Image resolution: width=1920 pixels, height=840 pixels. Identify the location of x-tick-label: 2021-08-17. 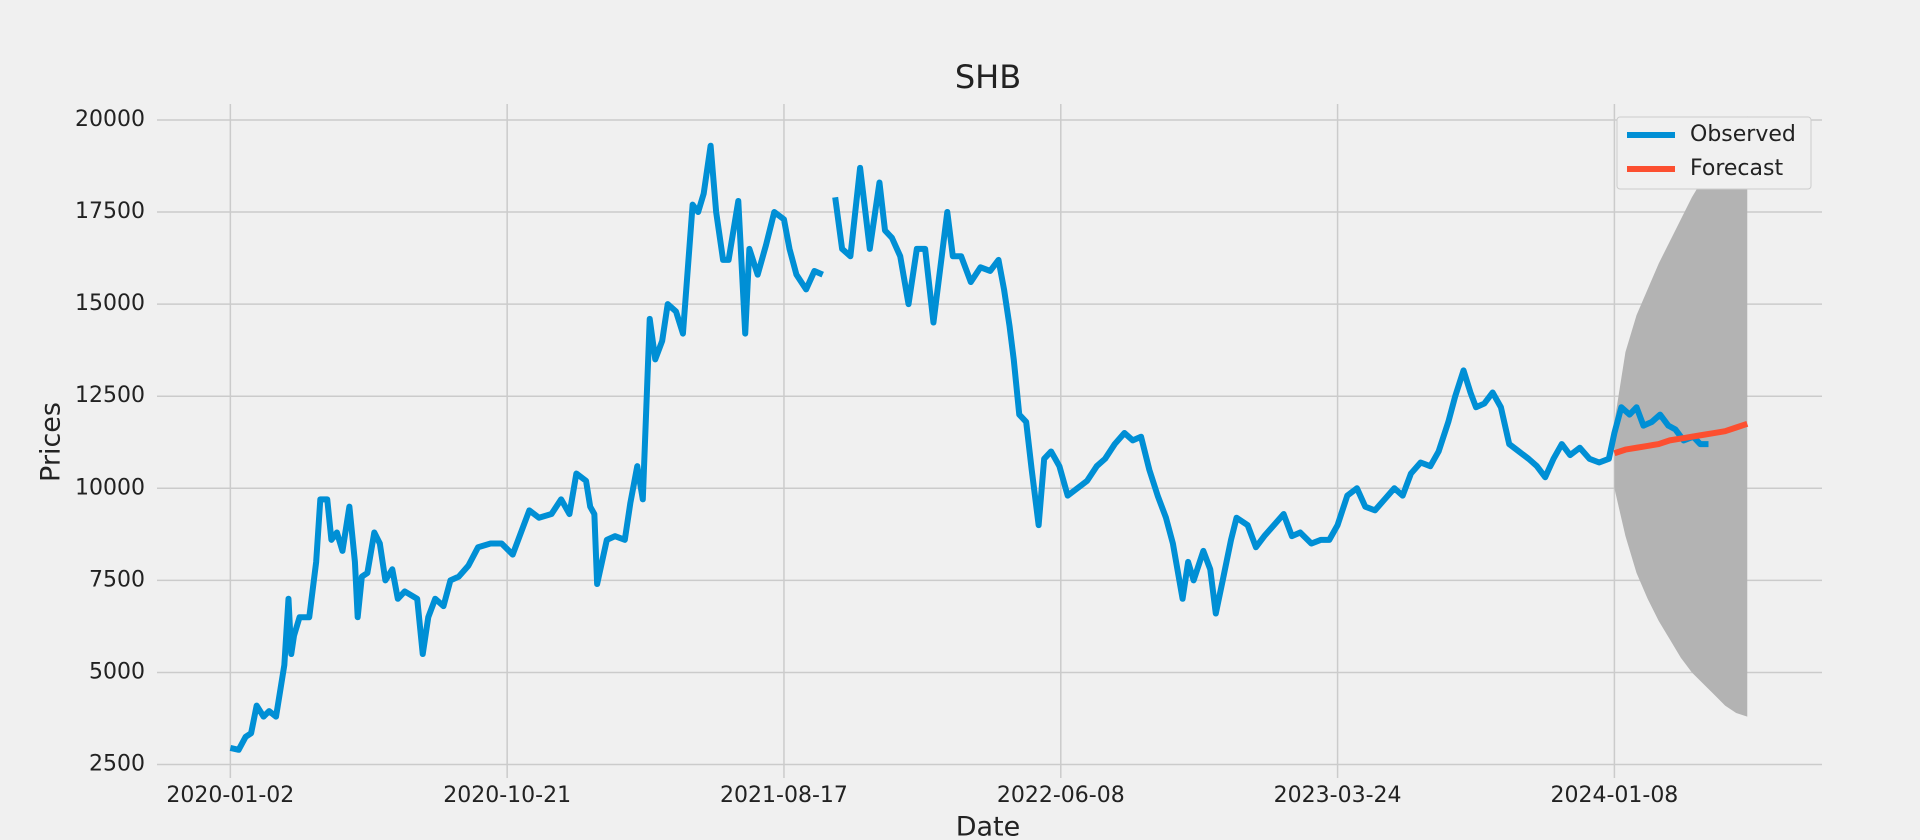
(784, 795).